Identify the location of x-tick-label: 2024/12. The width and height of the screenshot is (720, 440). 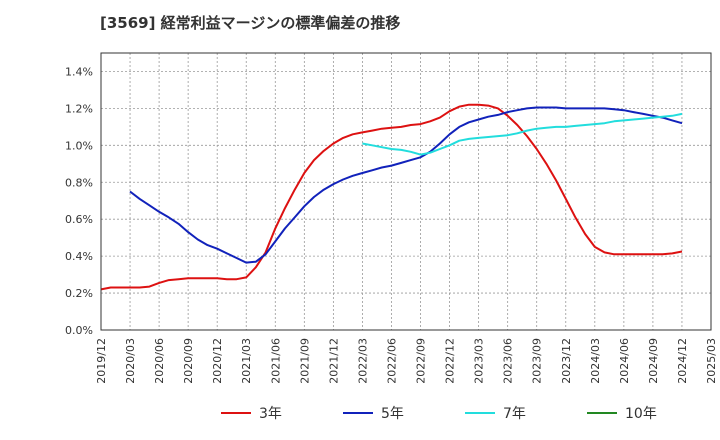
(682, 361).